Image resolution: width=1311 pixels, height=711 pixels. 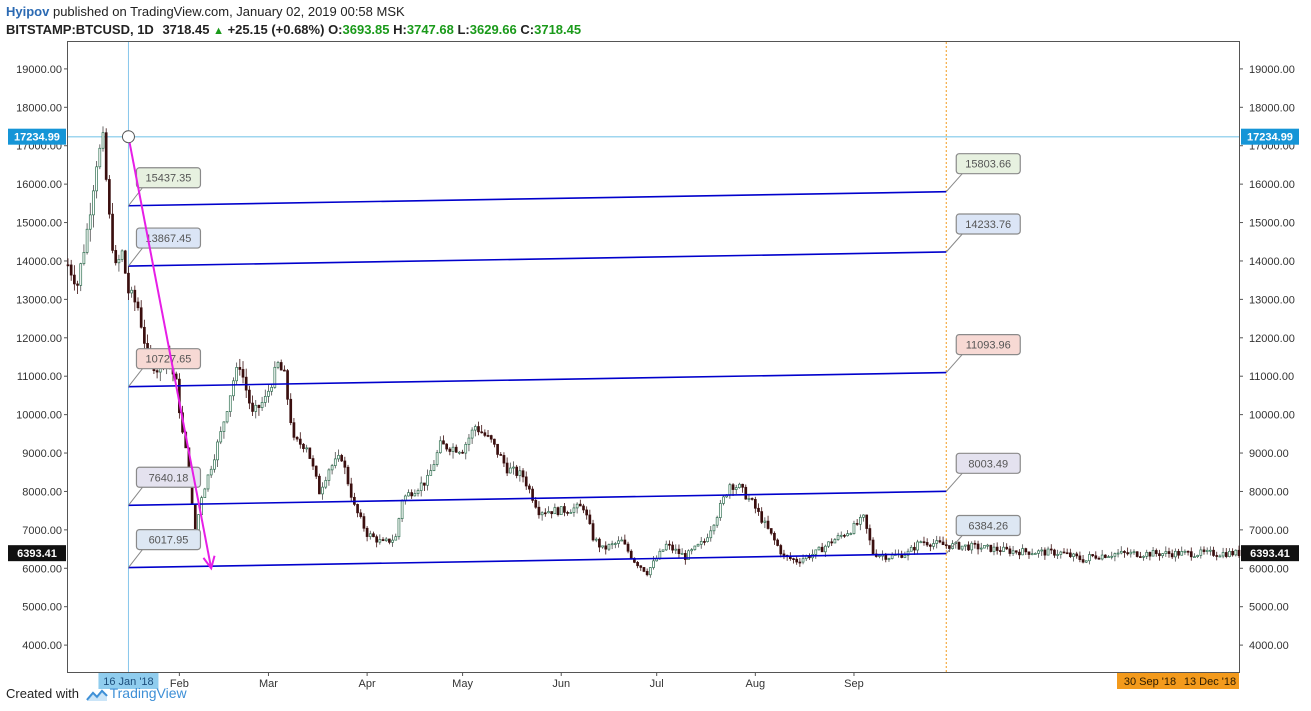 What do you see at coordinates (148, 693) in the screenshot?
I see `tradingview-brand: TradingView` at bounding box center [148, 693].